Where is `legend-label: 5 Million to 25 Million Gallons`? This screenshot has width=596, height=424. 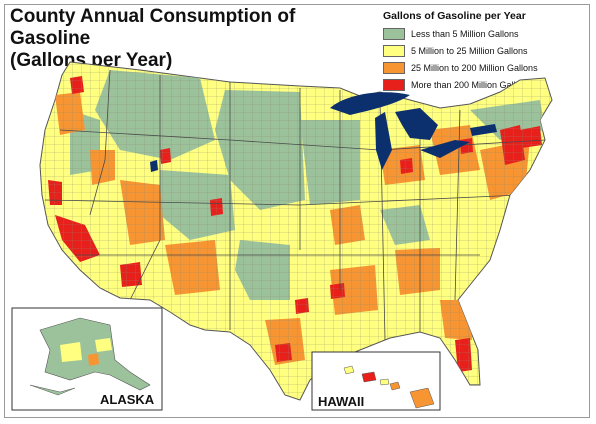
legend-label: 5 Million to 25 Million Gallons is located at coordinates (469, 50).